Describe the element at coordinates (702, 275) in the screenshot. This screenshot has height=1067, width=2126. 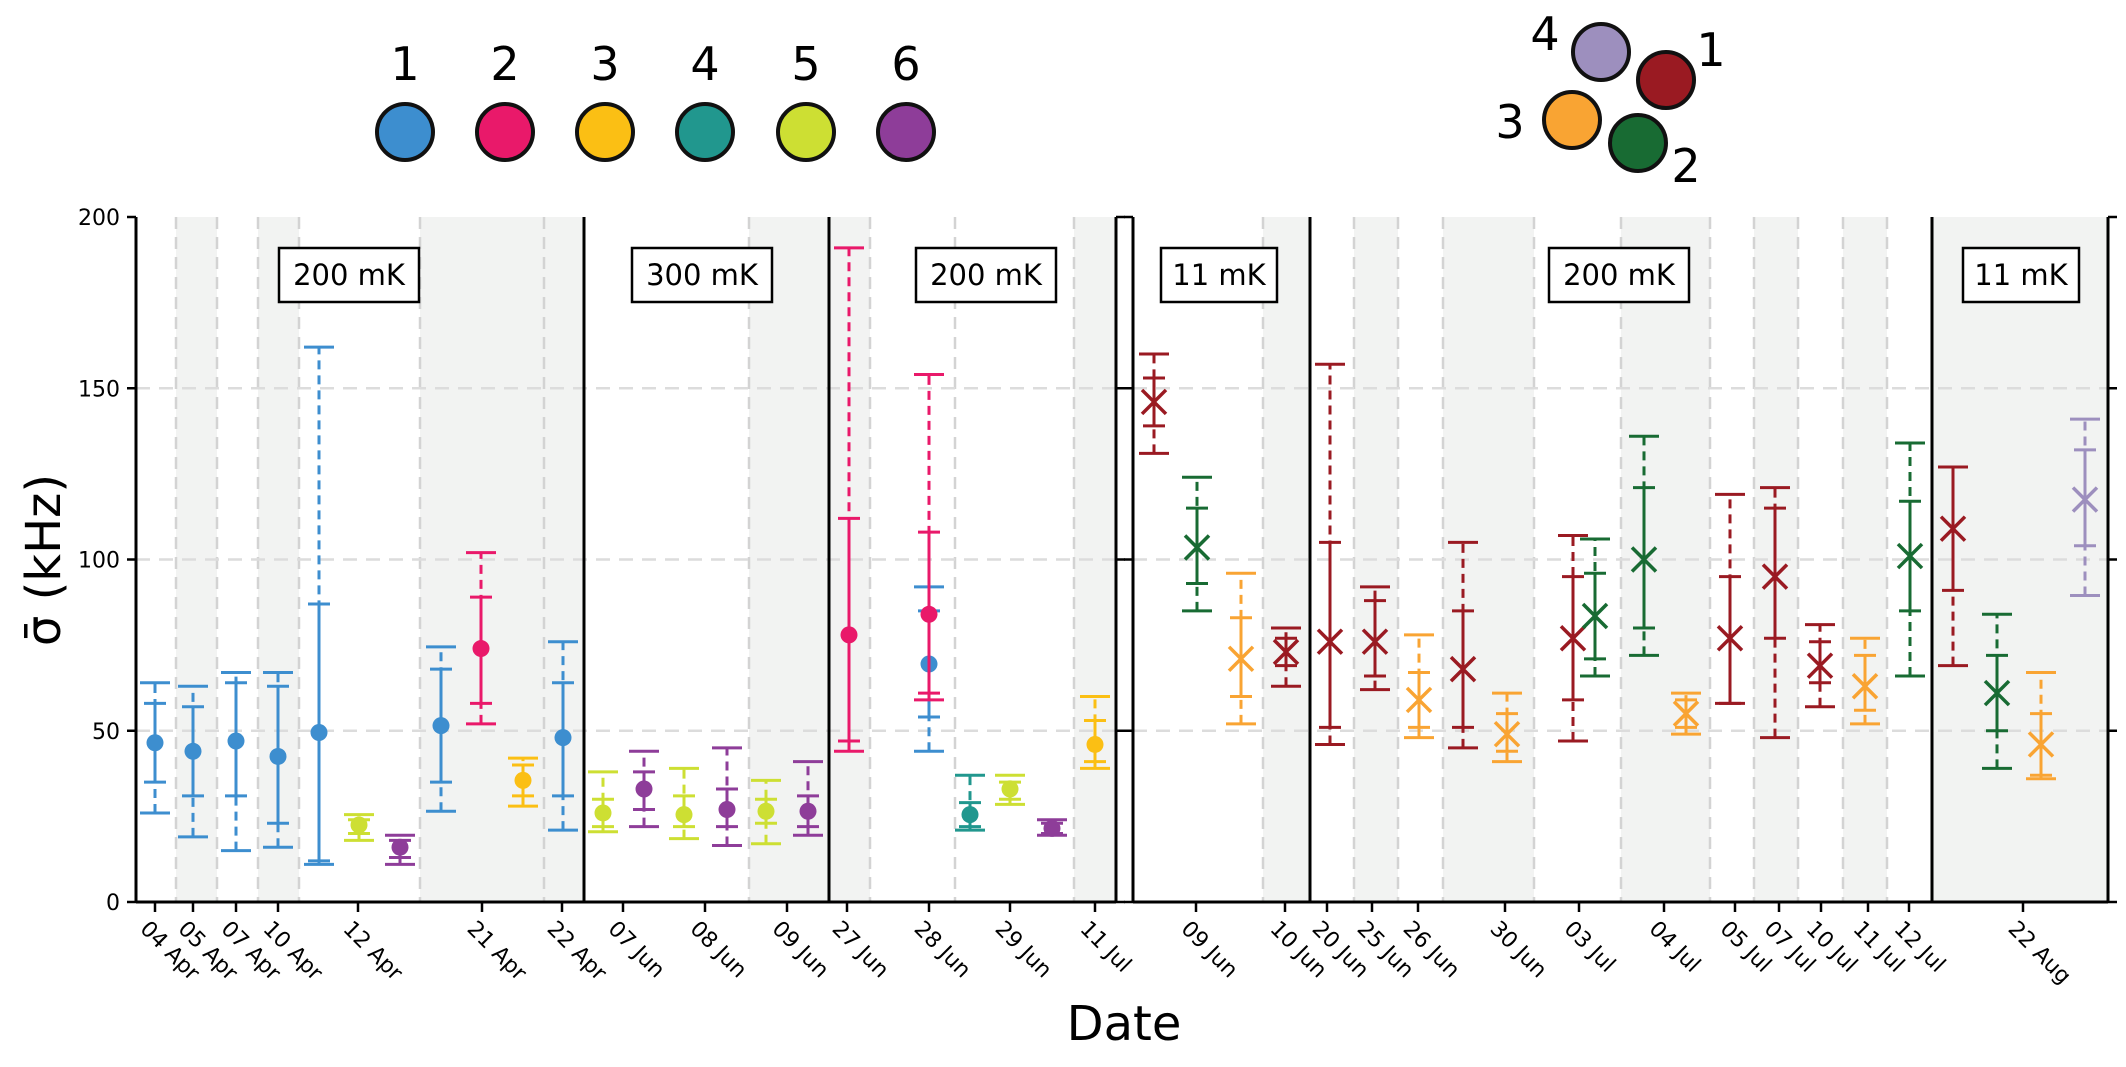
I see `temperature-label: 300 mK` at that location.